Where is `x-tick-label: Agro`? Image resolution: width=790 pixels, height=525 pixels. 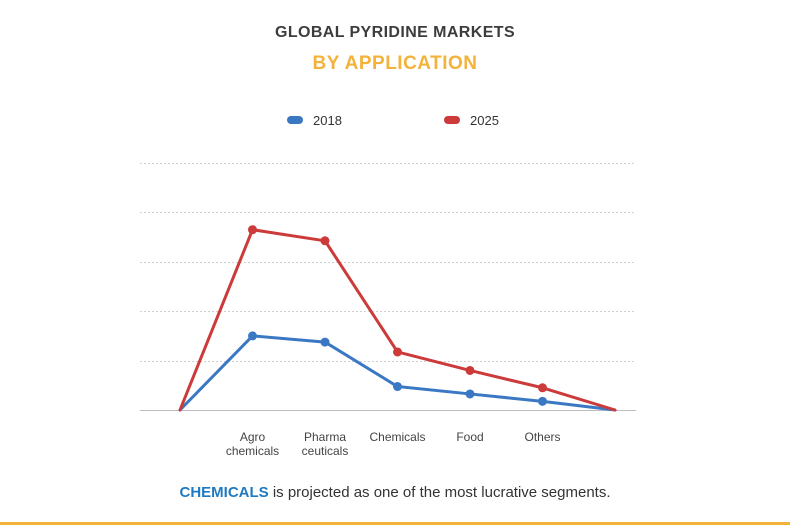
x-tick-label: Agro is located at coordinates (253, 437).